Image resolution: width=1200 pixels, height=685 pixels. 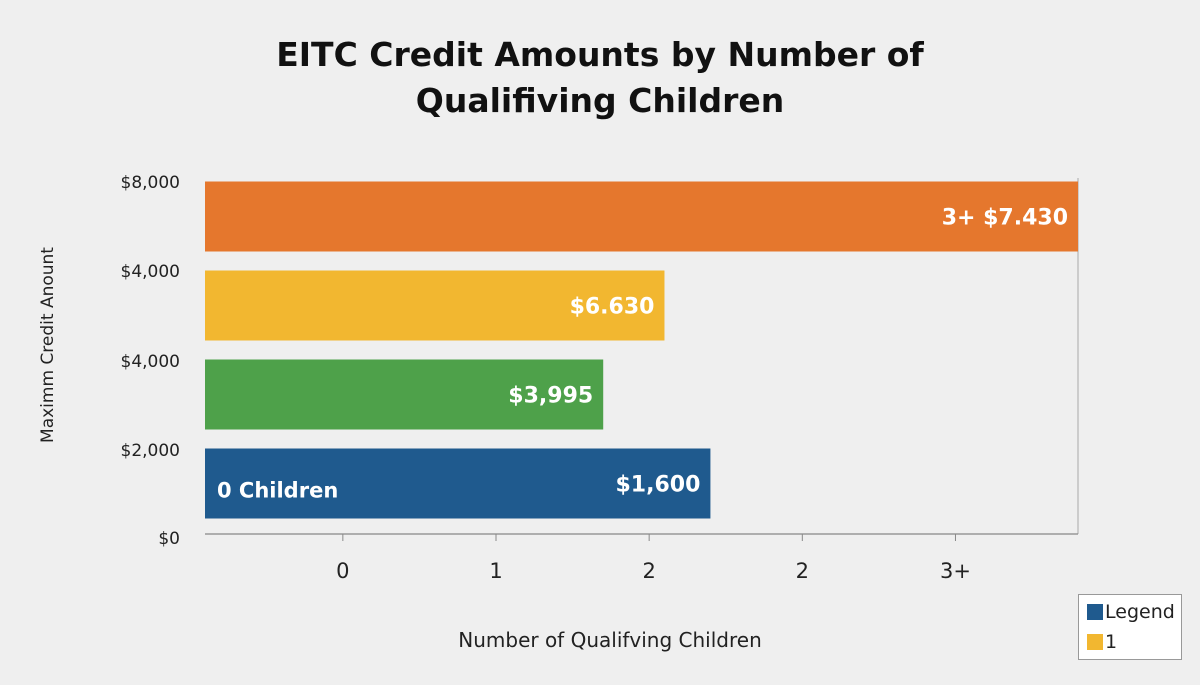 I want to click on bar-inner-label-0: 0 Children, so click(x=277, y=491).